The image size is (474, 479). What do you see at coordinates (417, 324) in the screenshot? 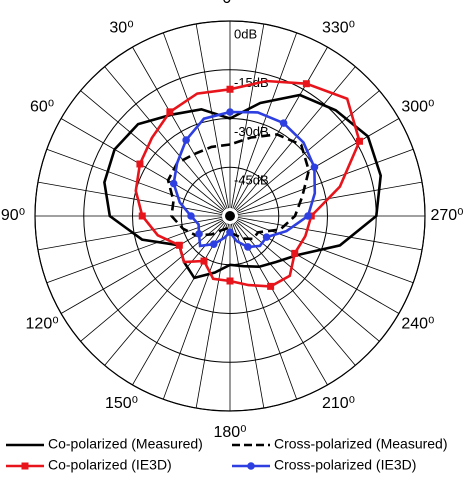
I see `theta-tick-label: 240⁰` at bounding box center [417, 324].